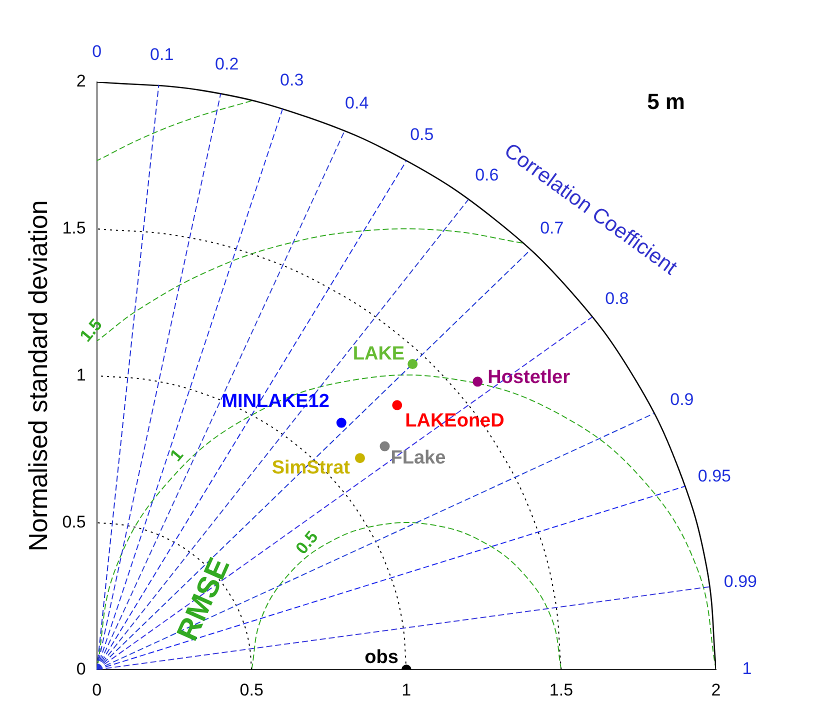 This screenshot has height=724, width=821. I want to click on x-tick-label: 2, so click(716, 690).